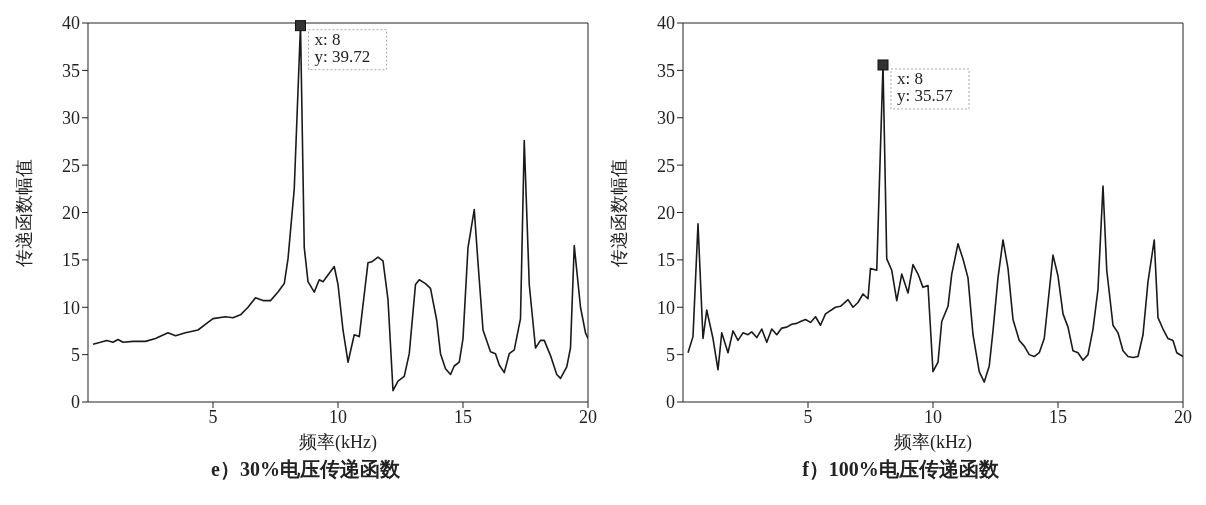  What do you see at coordinates (925, 86) in the screenshot?
I see `annotation: x: 8 y: 35.57` at bounding box center [925, 86].